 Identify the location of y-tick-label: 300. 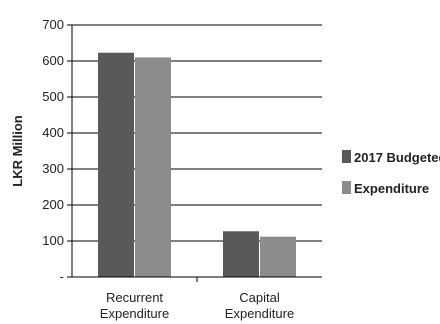
(53, 168).